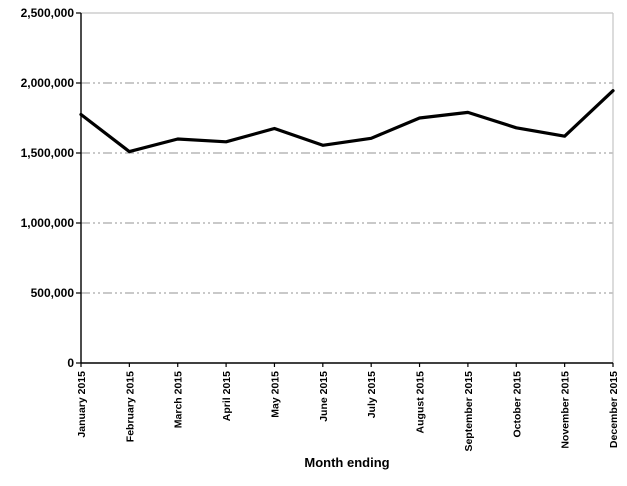  I want to click on x-axis-tick-label: April 2015, so click(227, 396).